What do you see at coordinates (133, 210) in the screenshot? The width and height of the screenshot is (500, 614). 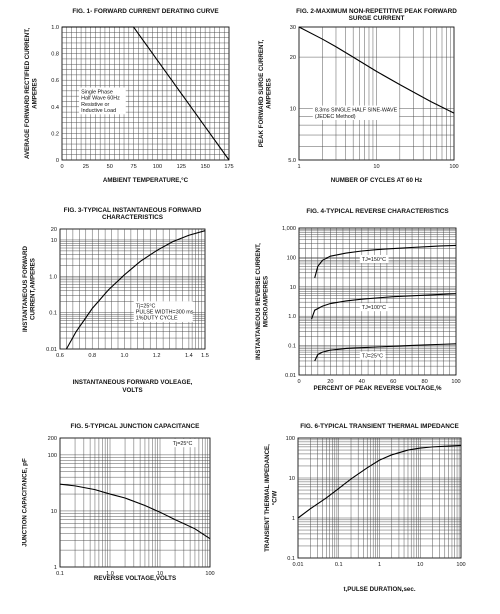 I see `chart-title: FIG. 3-TYPICAL INSTANTANEOUS FORWARD` at bounding box center [133, 210].